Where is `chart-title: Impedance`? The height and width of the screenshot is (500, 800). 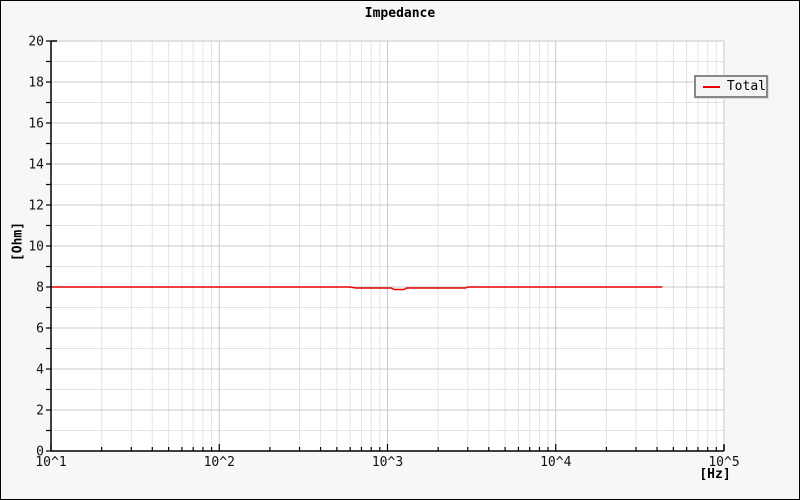 chart-title: Impedance is located at coordinates (400, 13).